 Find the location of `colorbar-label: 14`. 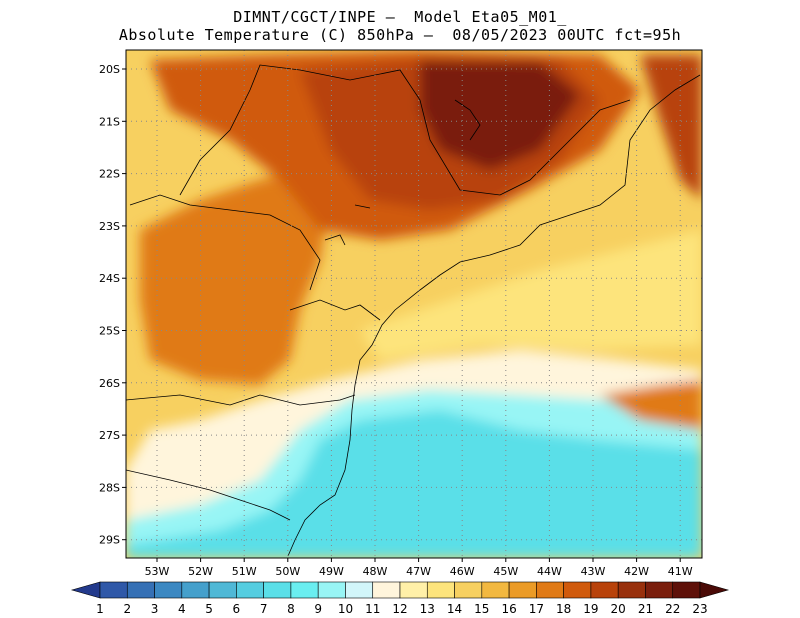

colorbar-label: 14 is located at coordinates (454, 609).